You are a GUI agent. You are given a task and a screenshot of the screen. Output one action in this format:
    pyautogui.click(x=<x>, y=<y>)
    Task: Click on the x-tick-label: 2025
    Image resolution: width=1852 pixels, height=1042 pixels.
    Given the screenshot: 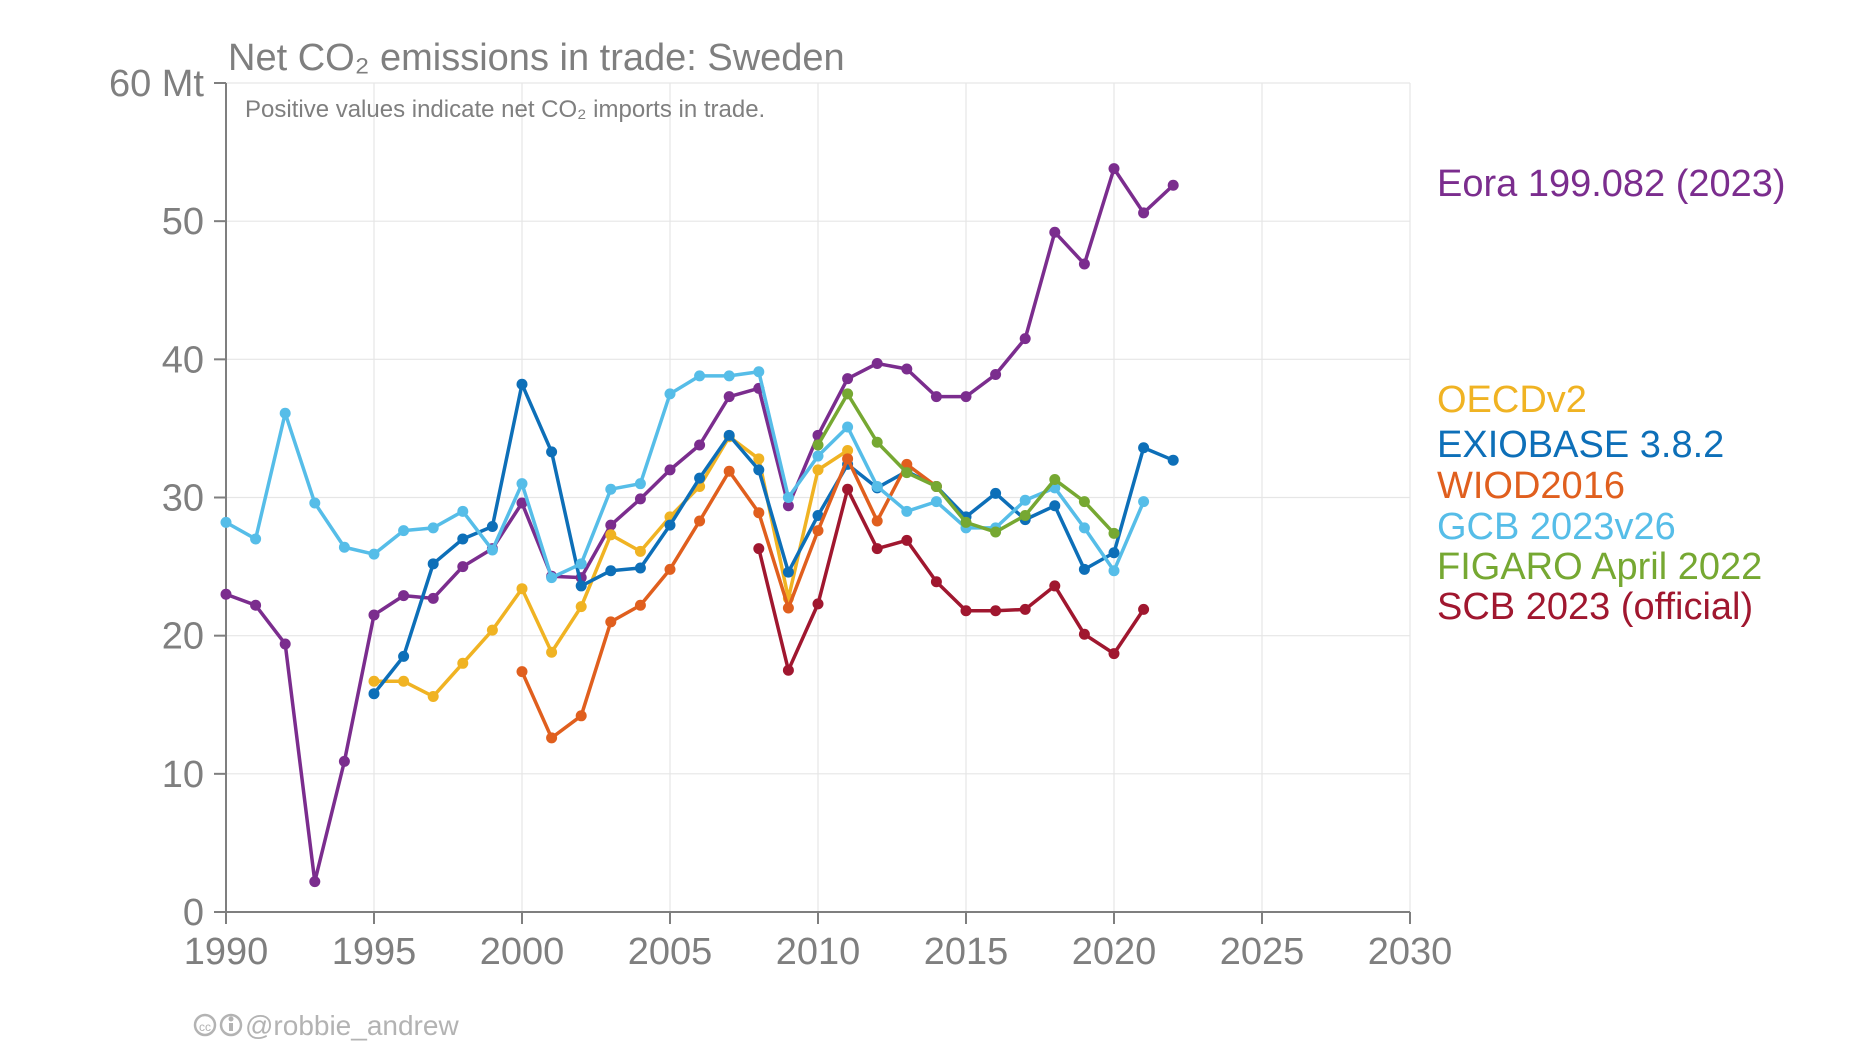 What is the action you would take?
    pyautogui.click(x=1262, y=952)
    